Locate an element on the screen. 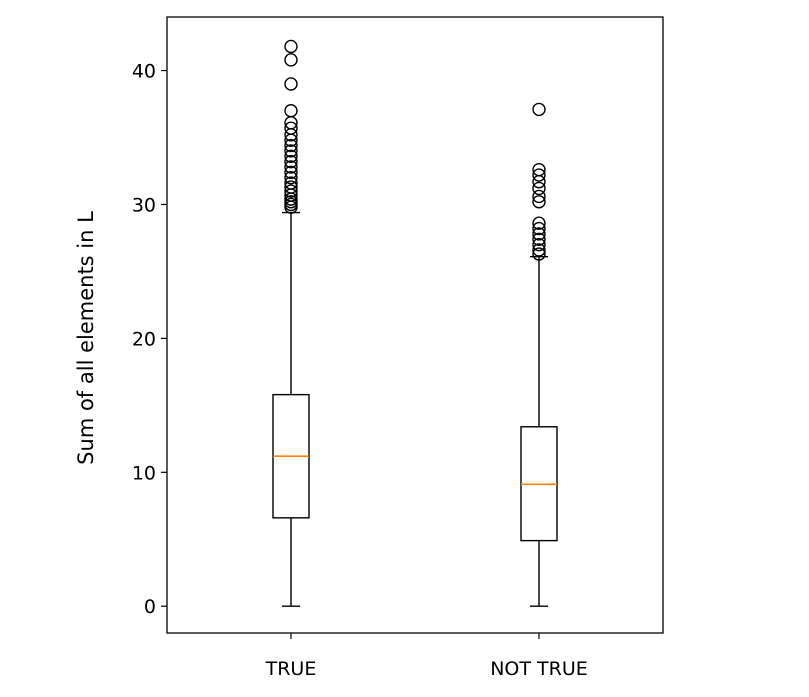 This screenshot has height=697, width=809. y-axis: 0 10 20 30 40 is located at coordinates (149, 339).